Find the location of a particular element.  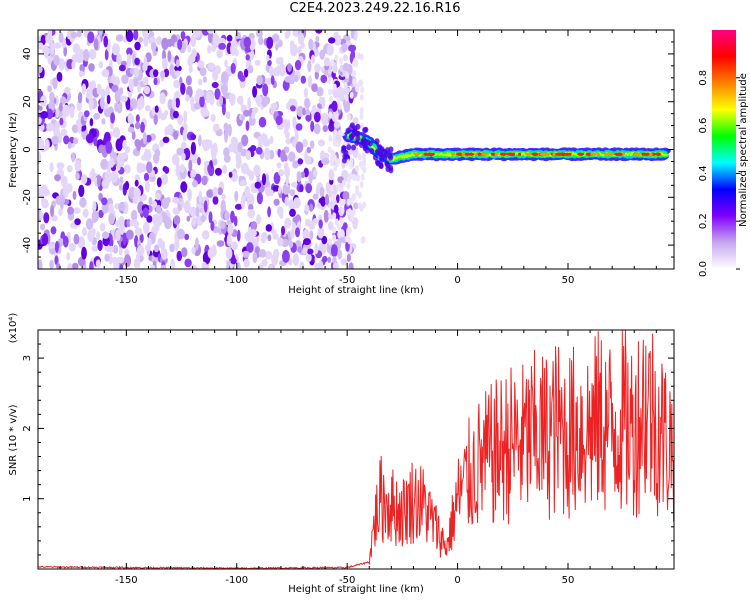

y-tick-label: 40 is located at coordinates (27, 54).